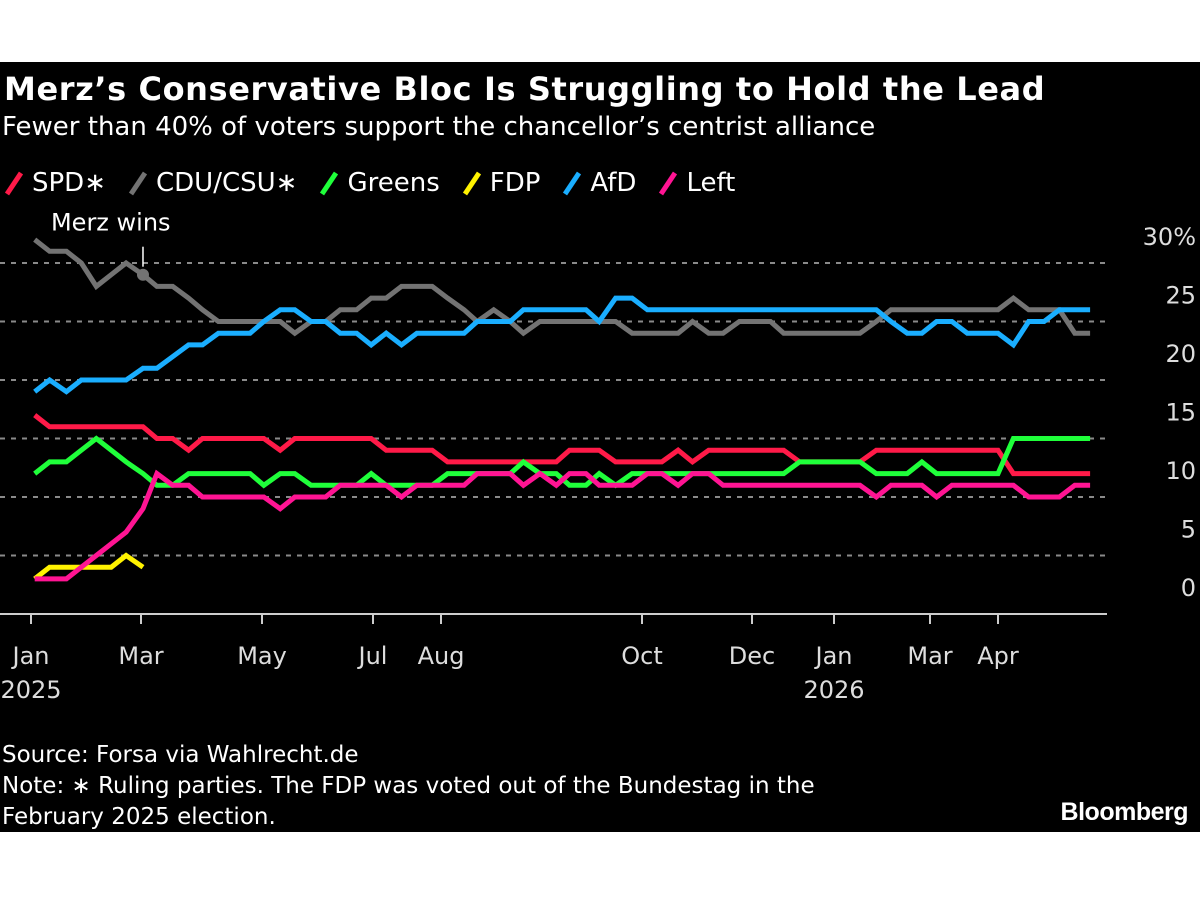  Describe the element at coordinates (69, 183) in the screenshot. I see `legend-label: SPD∗` at that location.